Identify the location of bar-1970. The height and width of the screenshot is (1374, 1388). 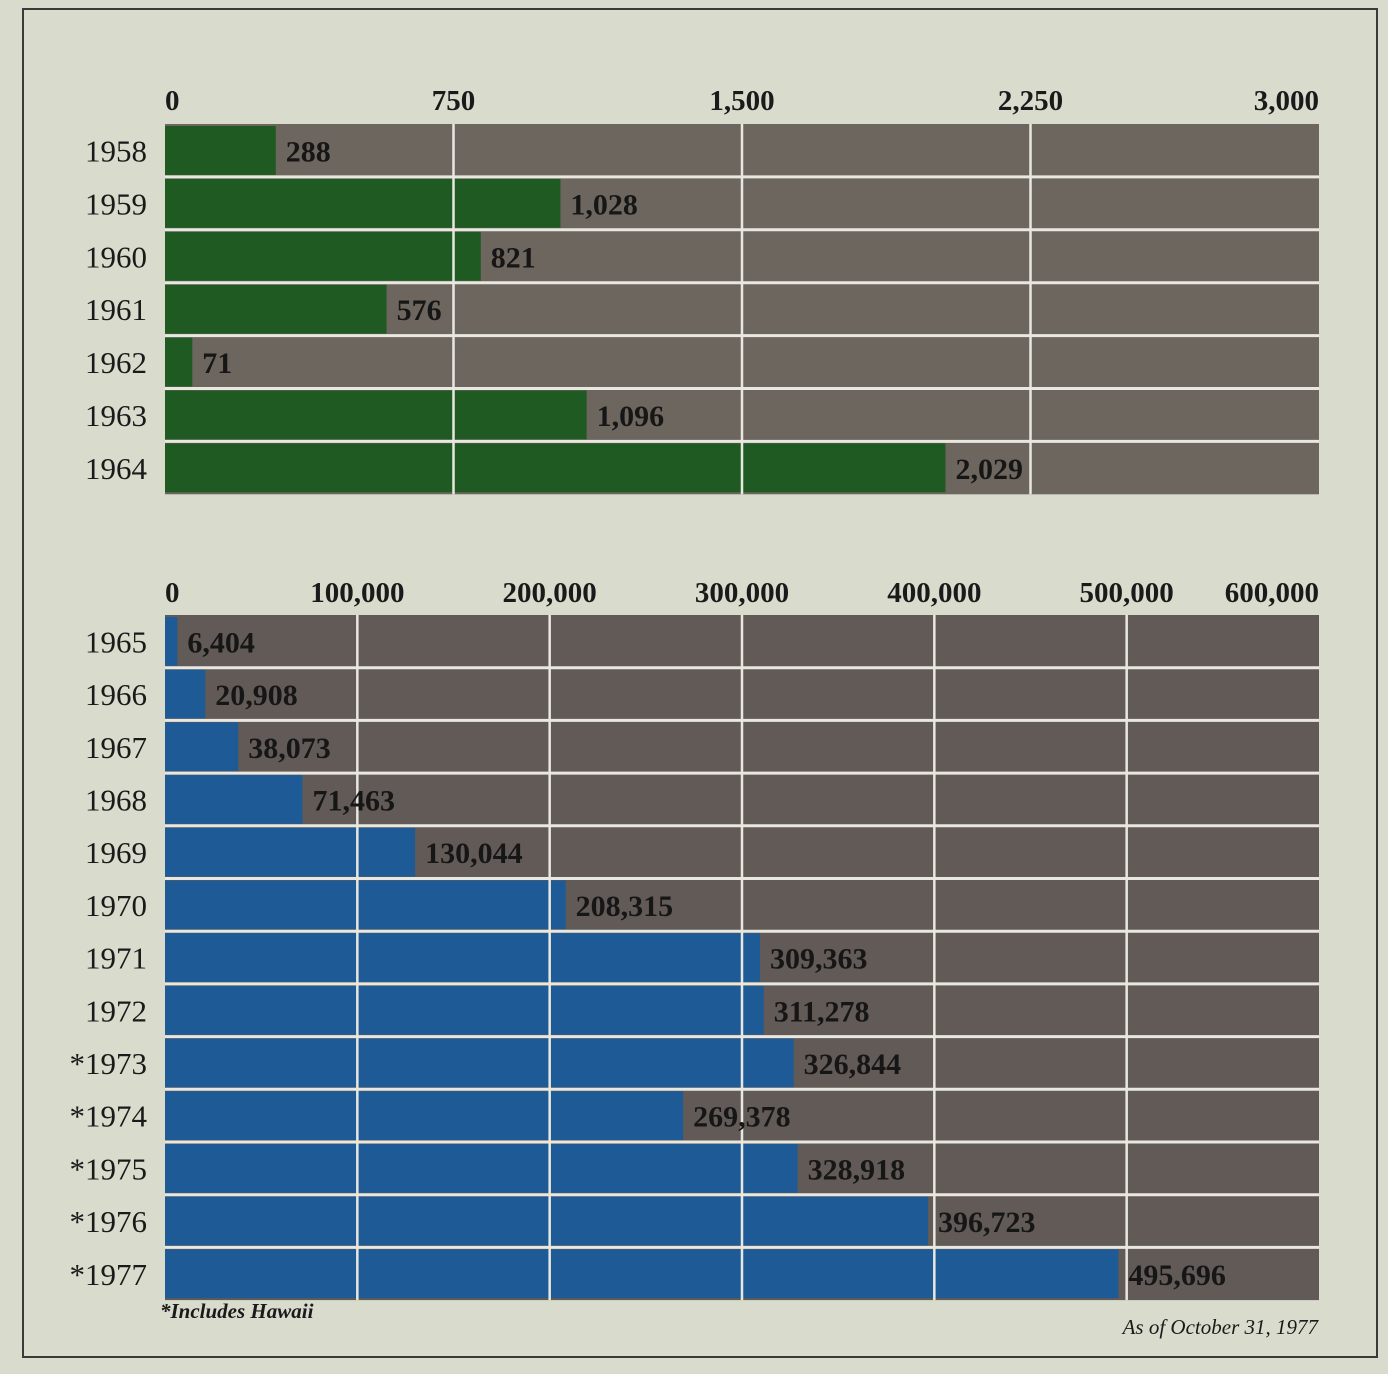
(365, 905).